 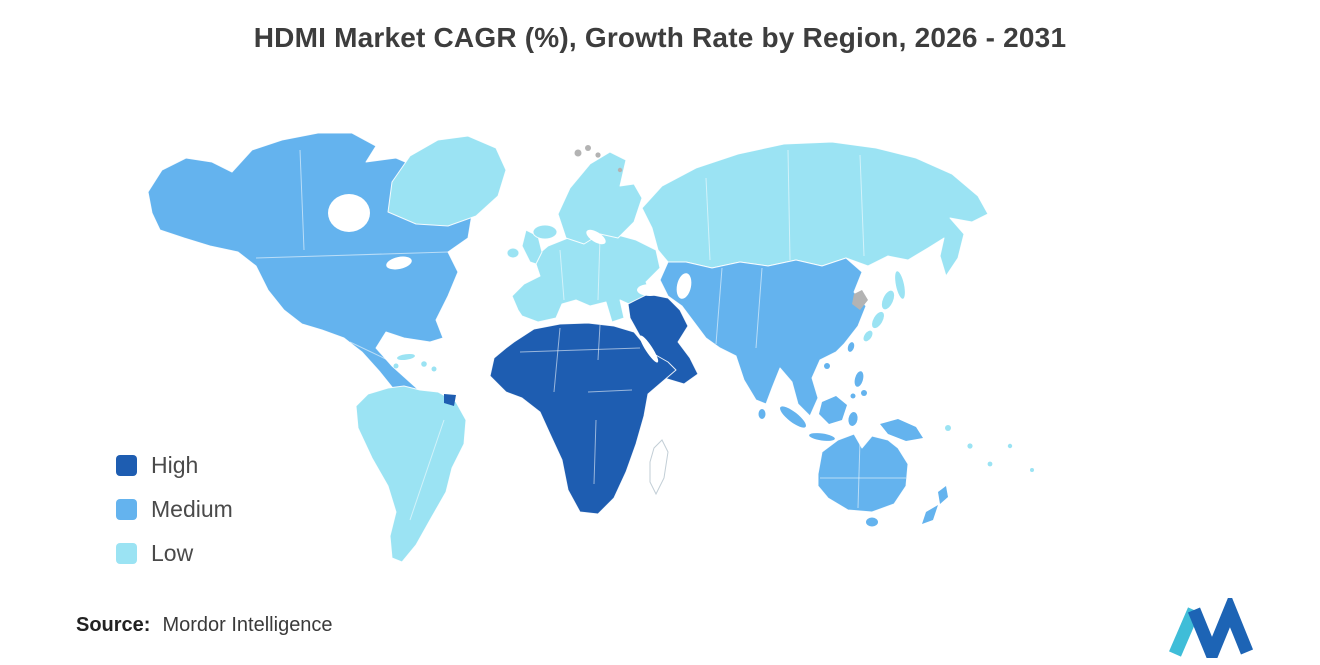 What do you see at coordinates (545, 232) in the screenshot?
I see `region-iceland` at bounding box center [545, 232].